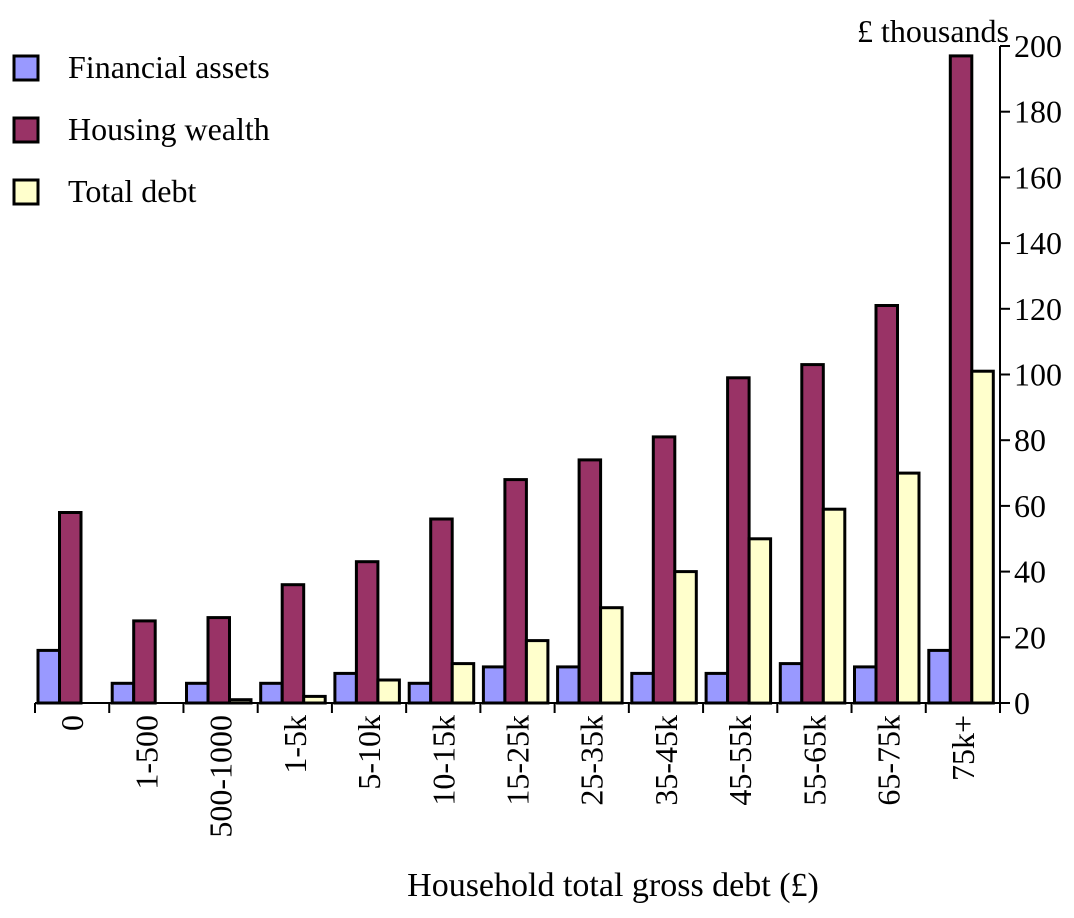 Image resolution: width=1074 pixels, height=918 pixels. What do you see at coordinates (1030, 637) in the screenshot?
I see `y-tick-label: 20` at bounding box center [1030, 637].